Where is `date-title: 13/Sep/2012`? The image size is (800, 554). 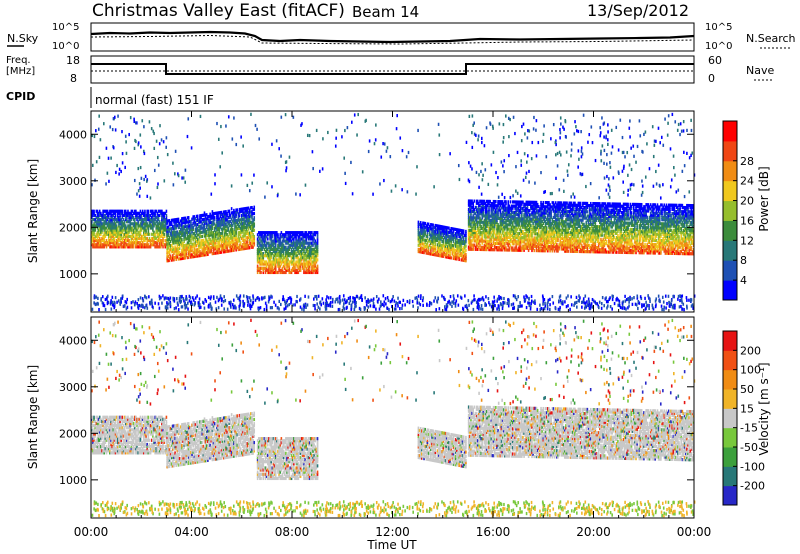
date-title: 13/Sep/2012 is located at coordinates (638, 10).